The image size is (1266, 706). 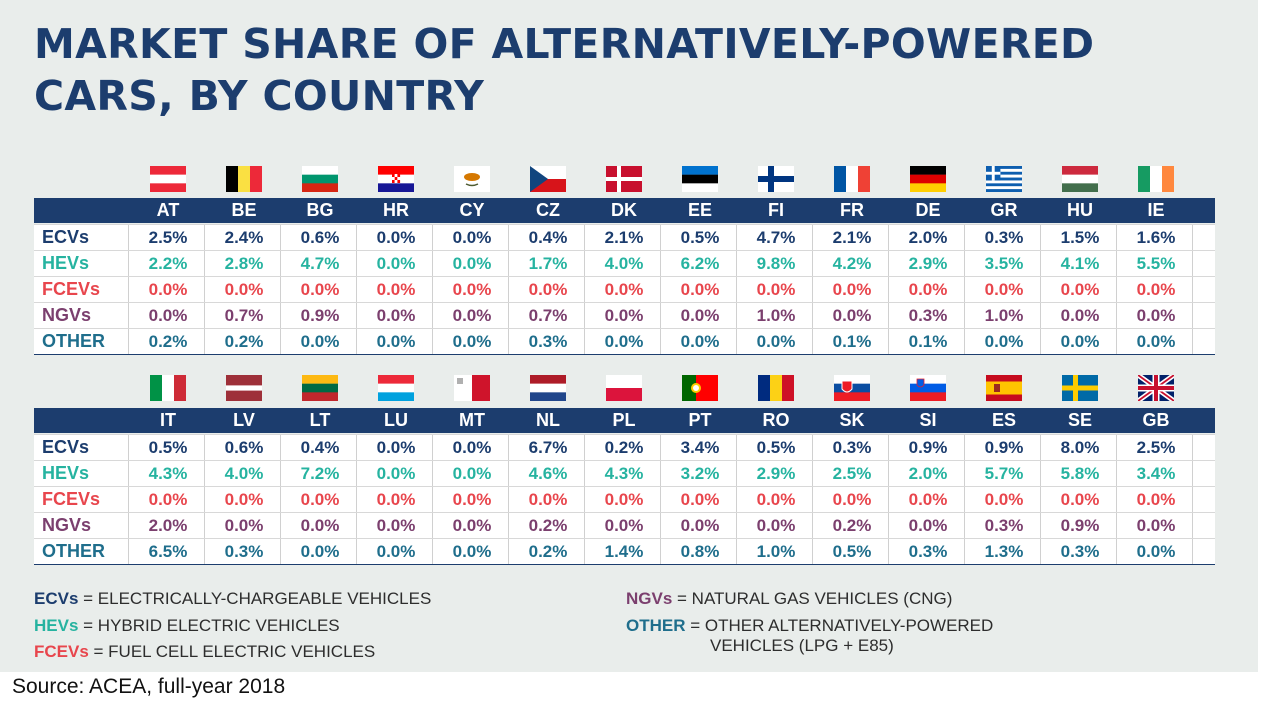 I want to click on flag-pl-icon, so click(x=624, y=388).